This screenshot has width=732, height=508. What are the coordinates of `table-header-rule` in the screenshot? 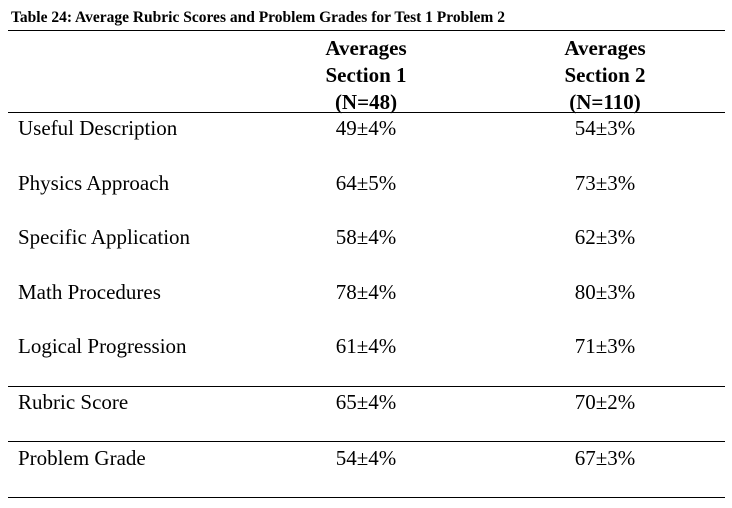 It's located at (366, 112).